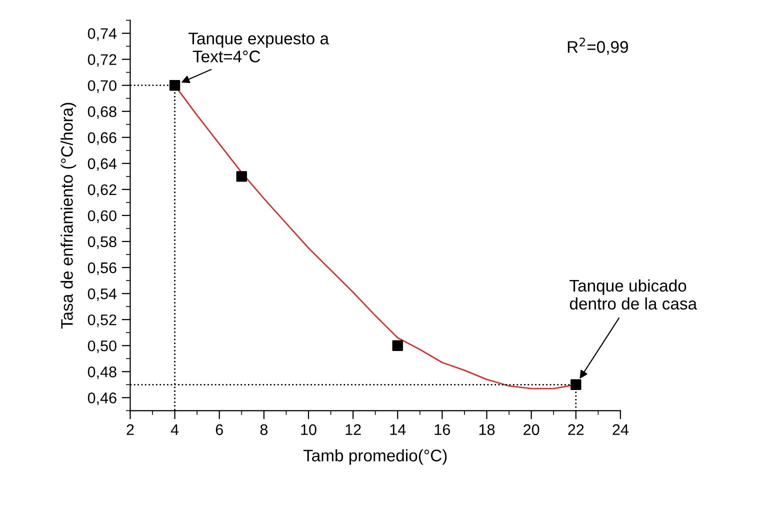 This screenshot has height=507, width=766. Describe the element at coordinates (487, 430) in the screenshot. I see `x-tick-label: 18` at that location.